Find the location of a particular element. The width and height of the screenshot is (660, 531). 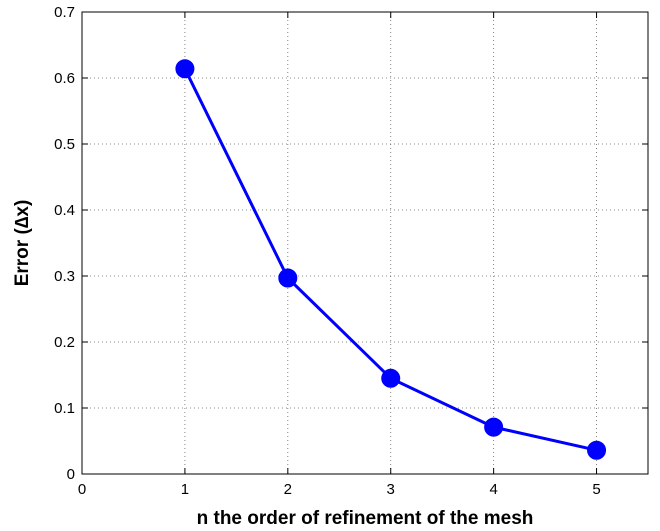

x-tick-label: 5 is located at coordinates (596, 489).